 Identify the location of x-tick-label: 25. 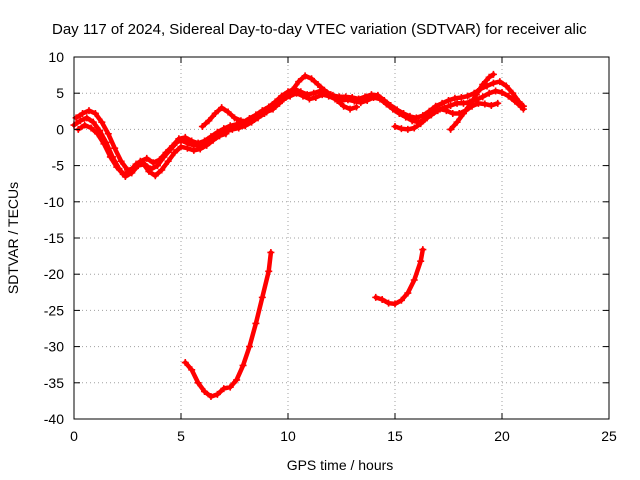
(609, 436).